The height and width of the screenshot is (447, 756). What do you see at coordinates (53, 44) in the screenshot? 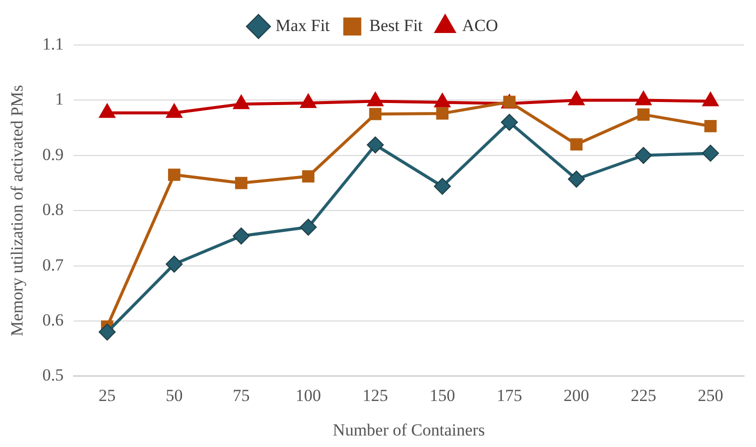
I see `y-tick-label: 1.1` at bounding box center [53, 44].